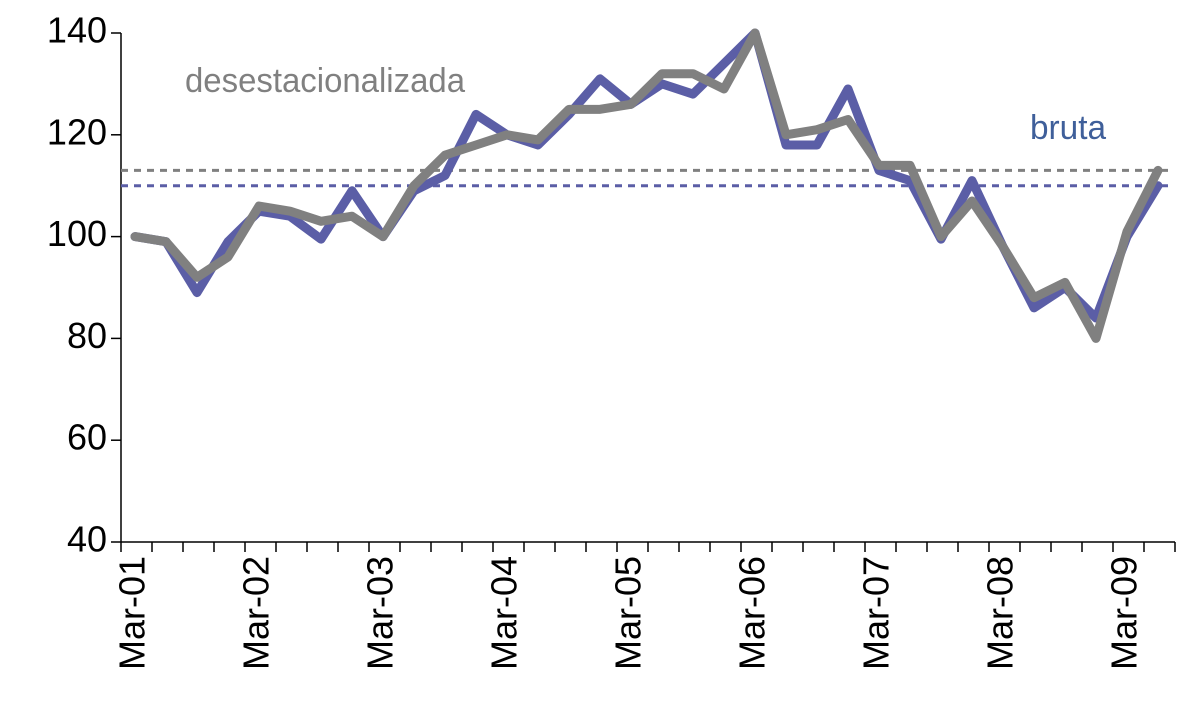 This screenshot has width=1177, height=722. What do you see at coordinates (876, 613) in the screenshot?
I see `x-tick-label: Mar-07` at bounding box center [876, 613].